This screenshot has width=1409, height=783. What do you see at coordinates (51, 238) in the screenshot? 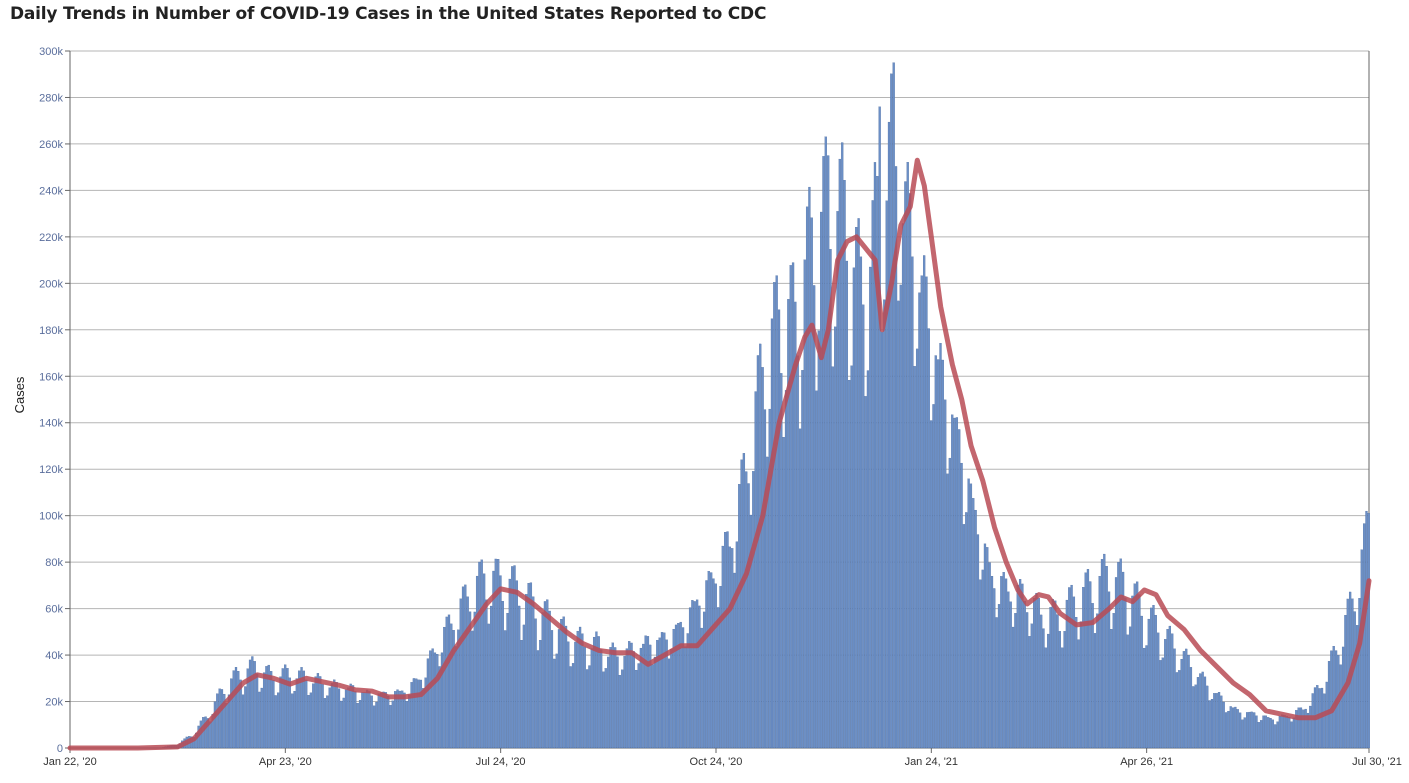
I see `y-tick-label: 220k` at bounding box center [51, 238].